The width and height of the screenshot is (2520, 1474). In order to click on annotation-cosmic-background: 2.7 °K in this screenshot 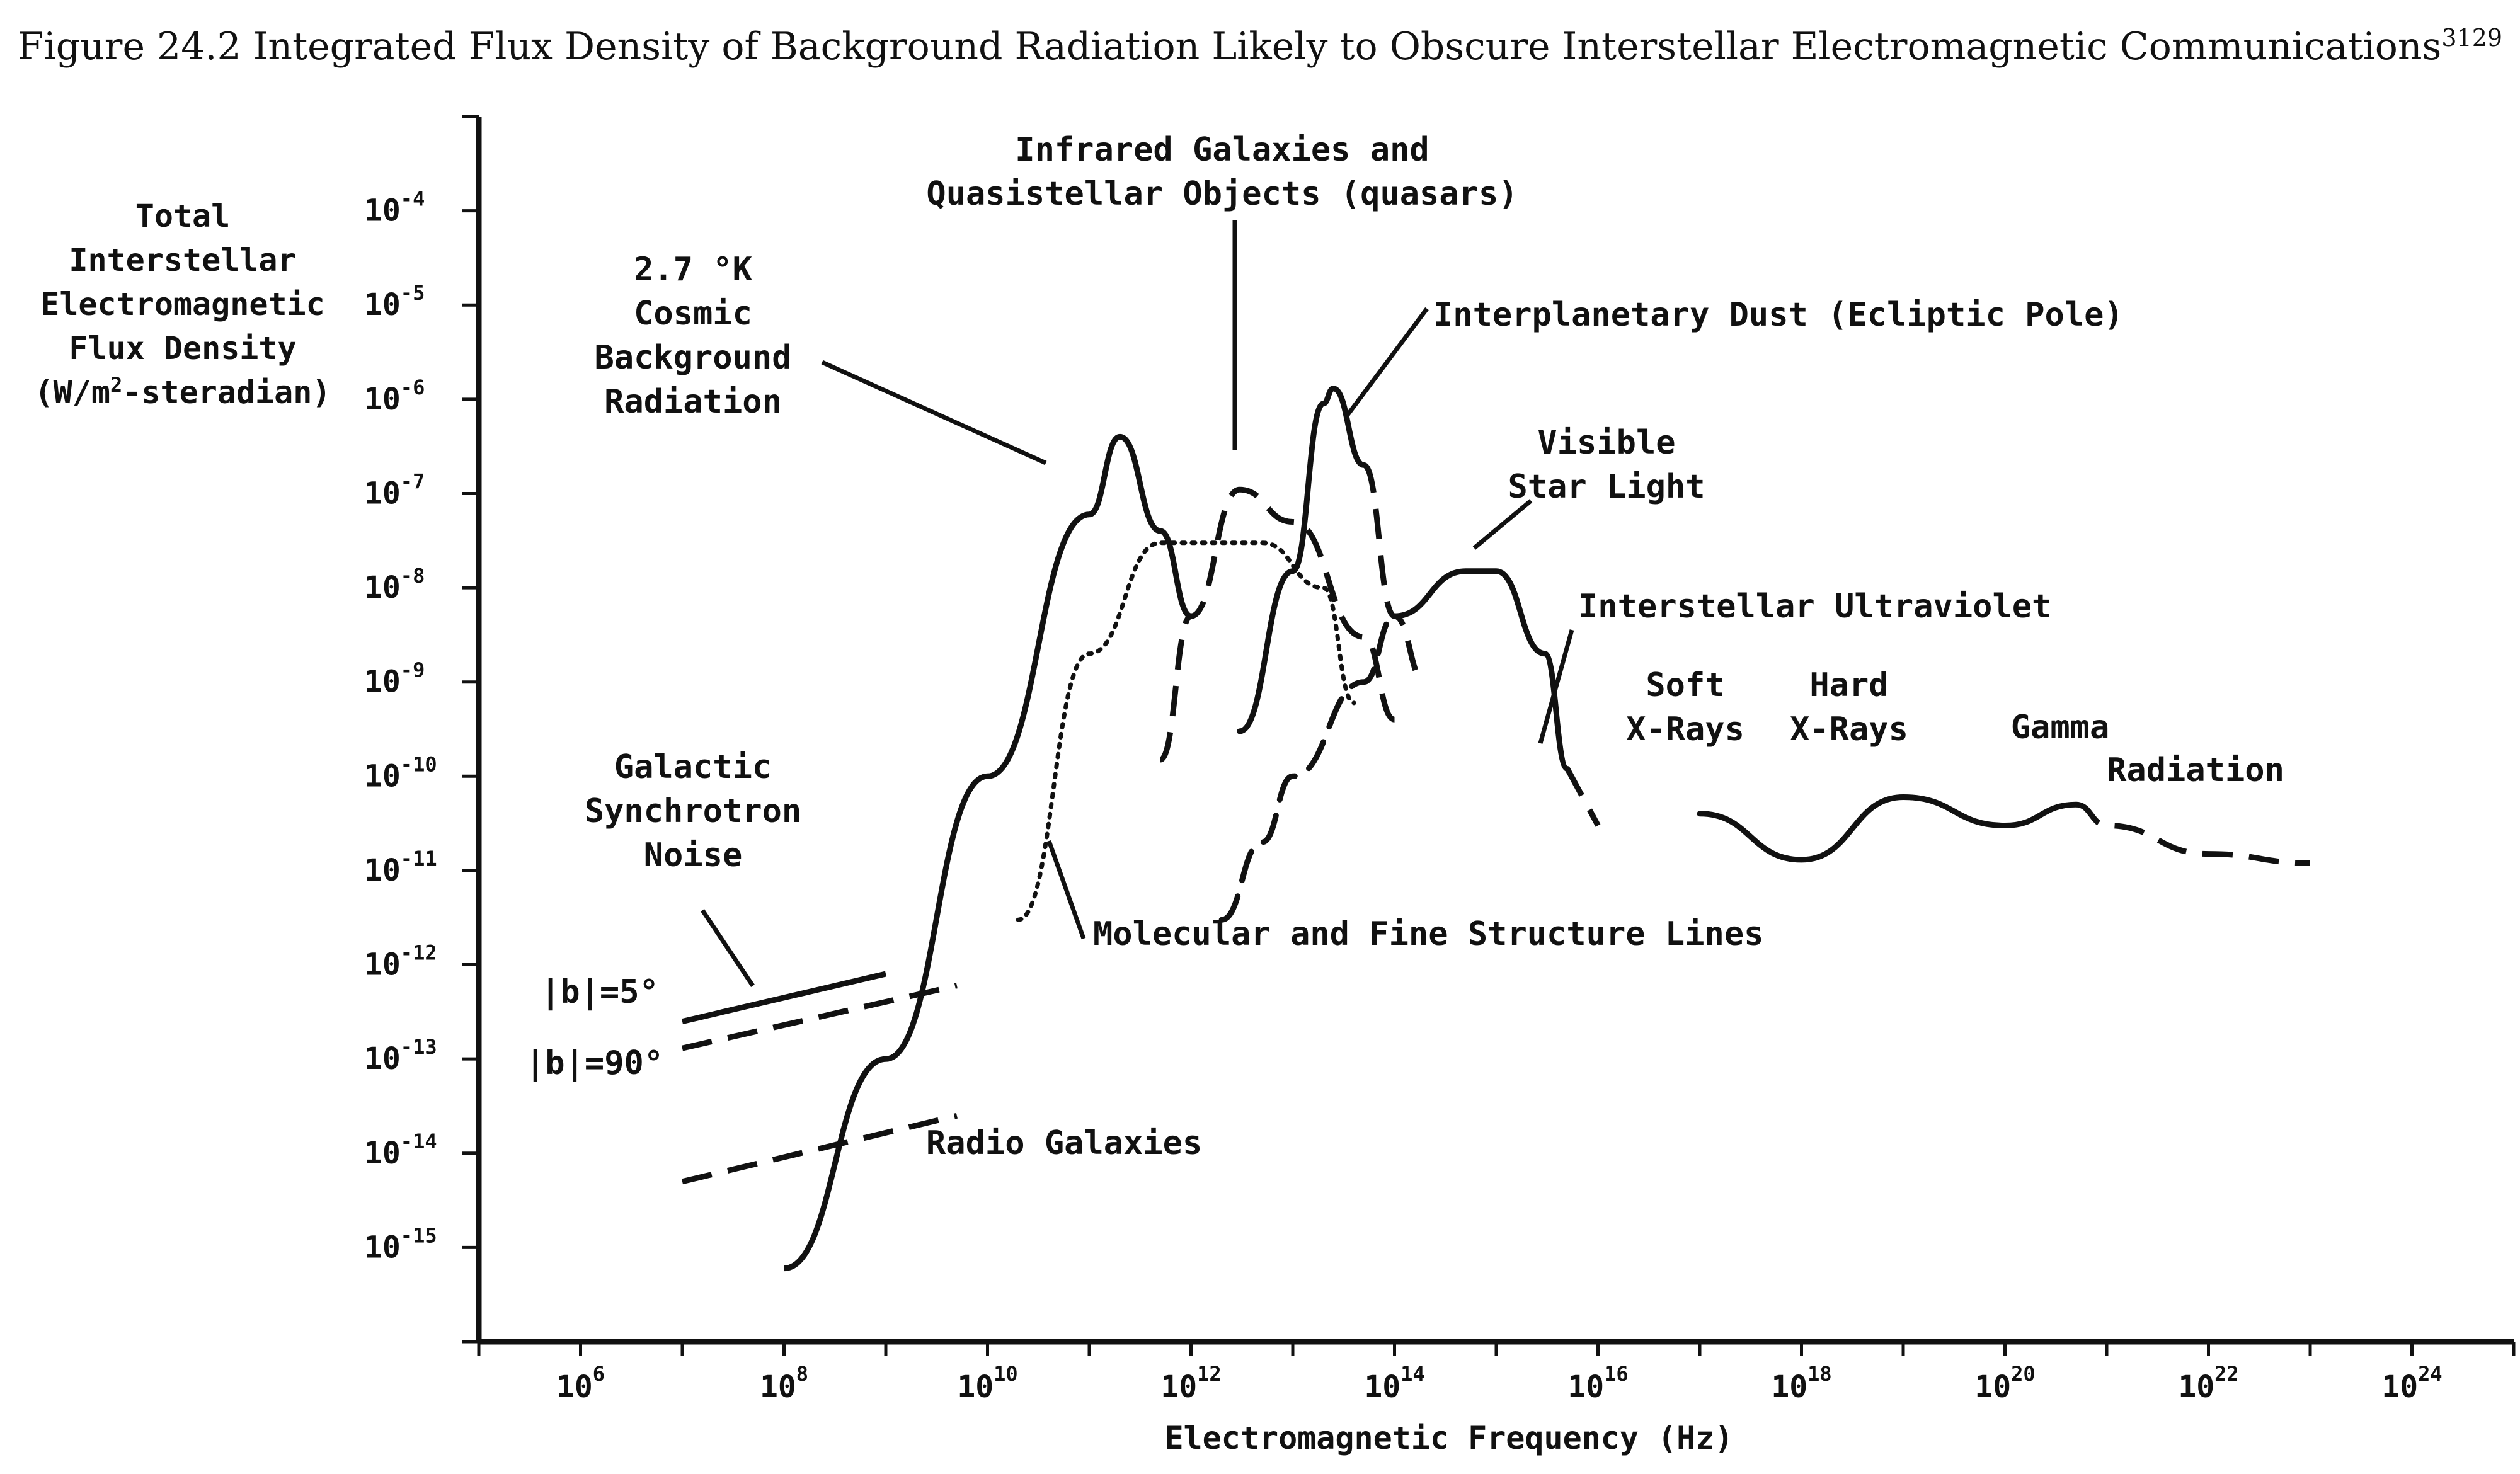, I will do `click(693, 270)`.